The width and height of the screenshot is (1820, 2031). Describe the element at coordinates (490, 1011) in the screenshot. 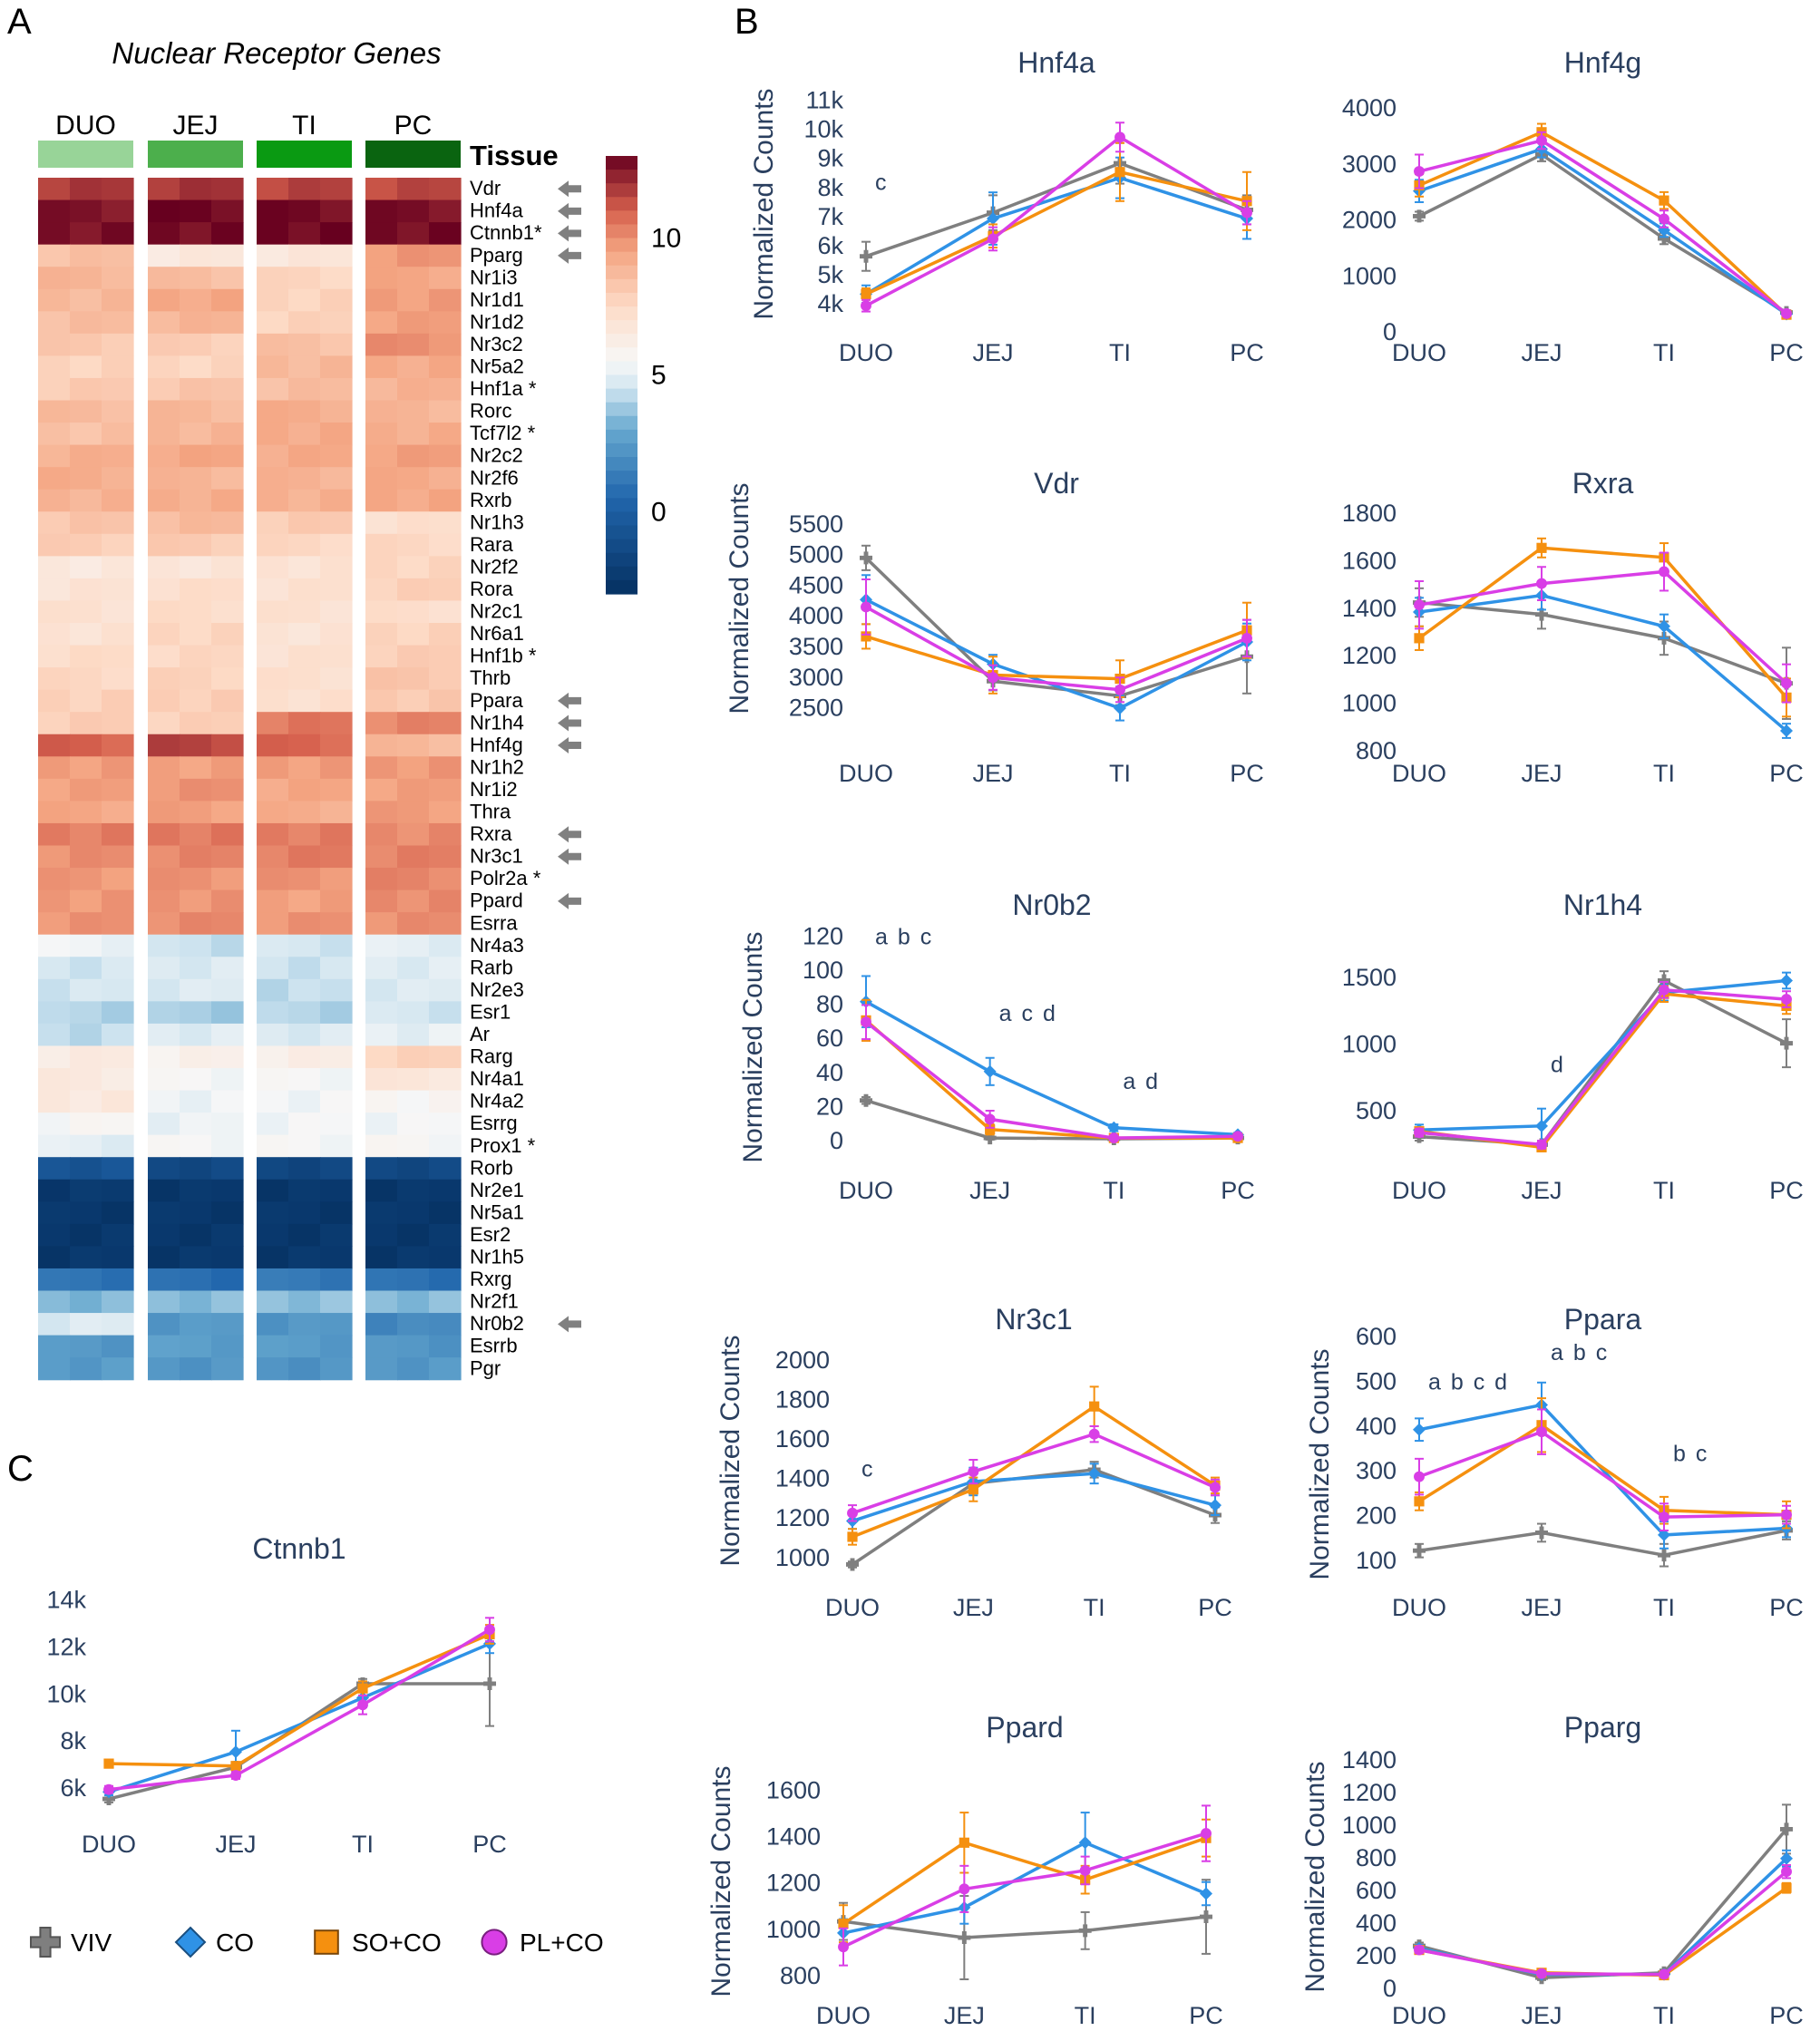

I see `gene-label: Esr1` at that location.